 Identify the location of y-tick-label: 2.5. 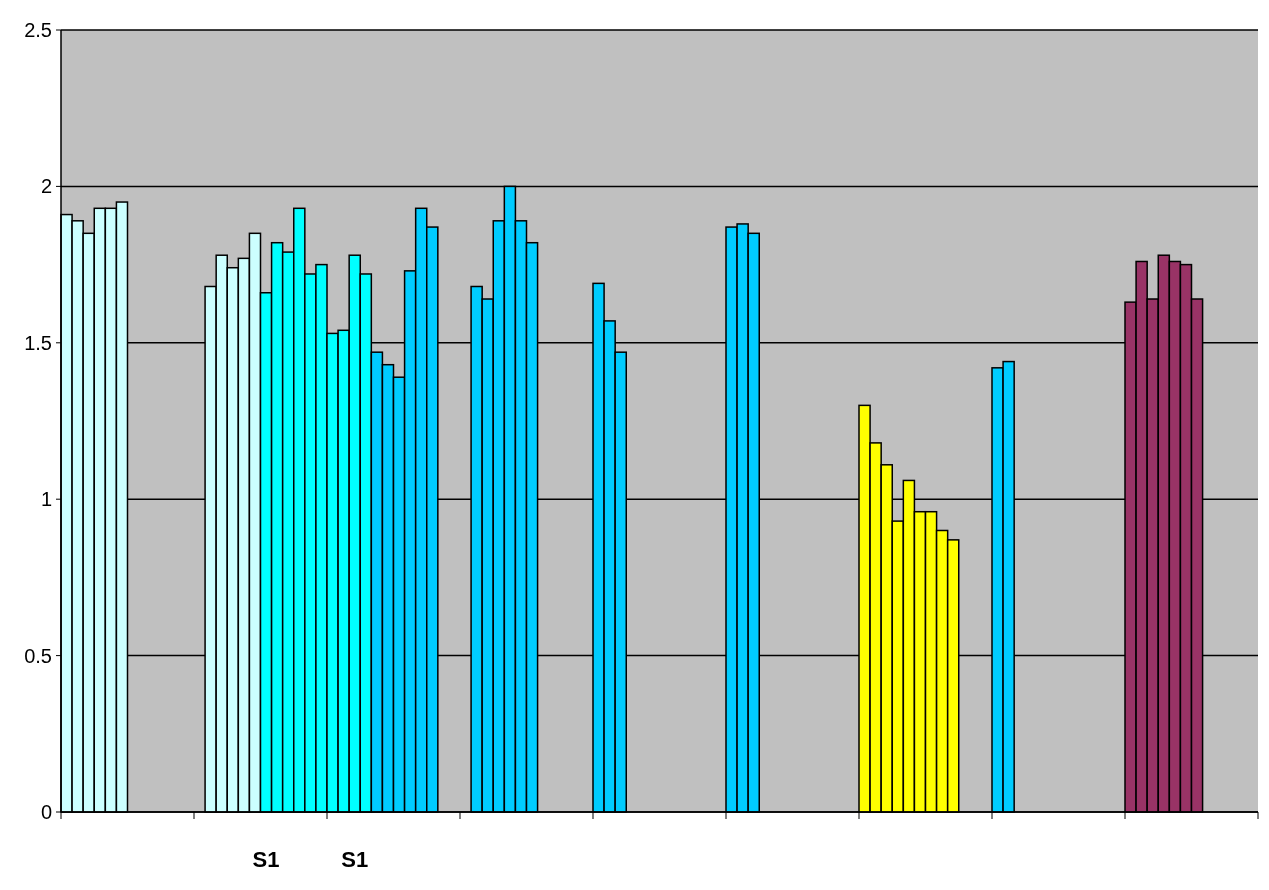
(38, 30).